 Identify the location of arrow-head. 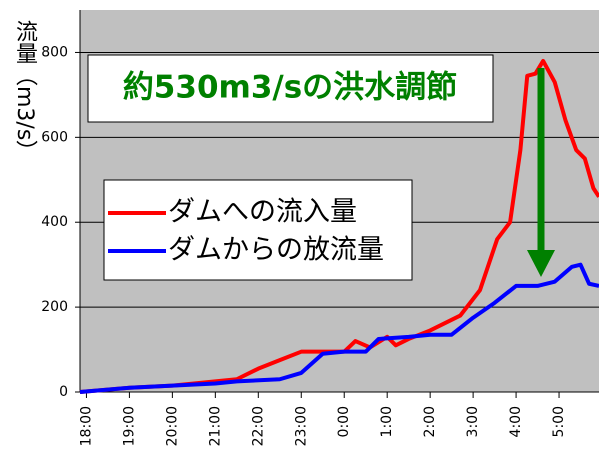
(541, 263).